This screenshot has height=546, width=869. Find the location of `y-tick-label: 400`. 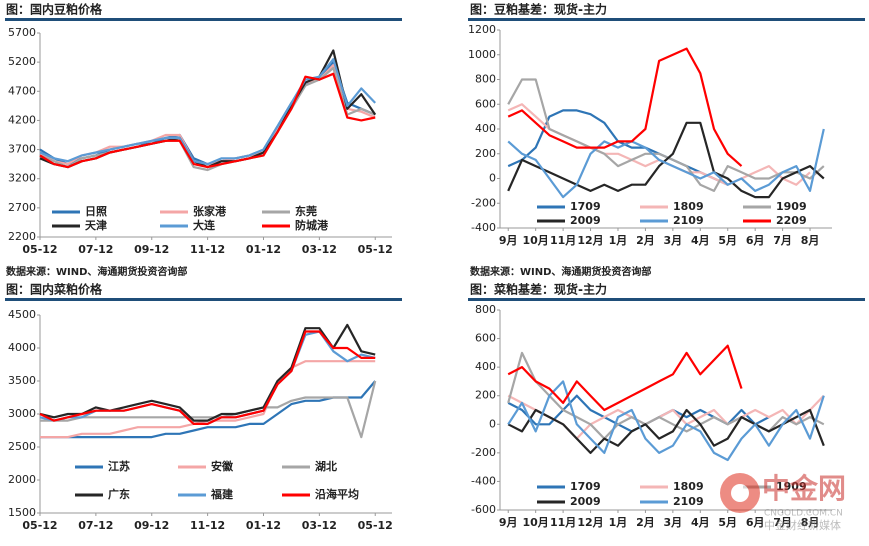

y-tick-label: 400 is located at coordinates (485, 128).